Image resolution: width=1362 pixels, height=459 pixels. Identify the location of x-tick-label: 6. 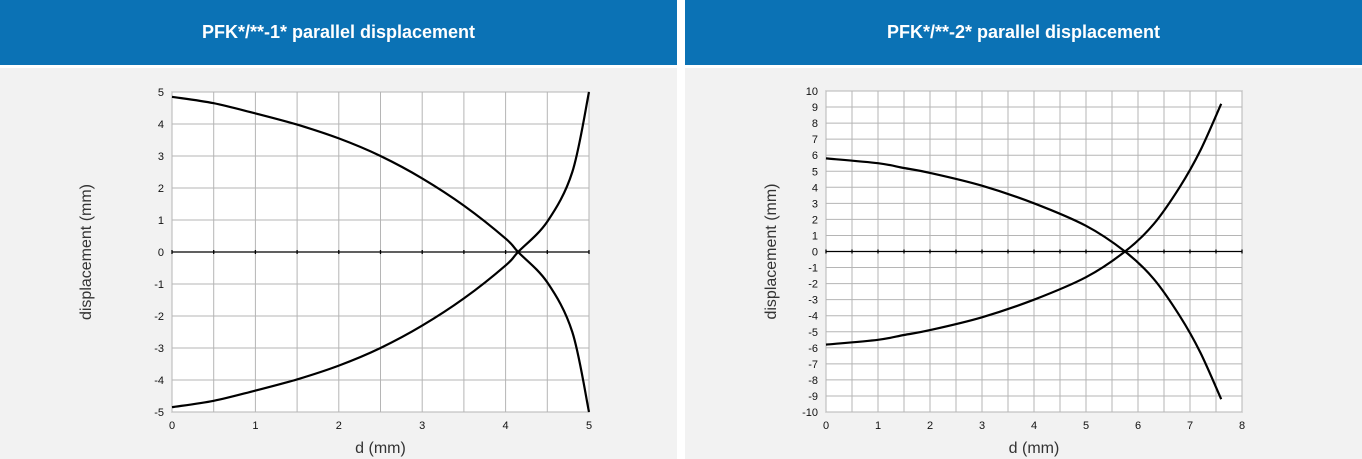
(1138, 426).